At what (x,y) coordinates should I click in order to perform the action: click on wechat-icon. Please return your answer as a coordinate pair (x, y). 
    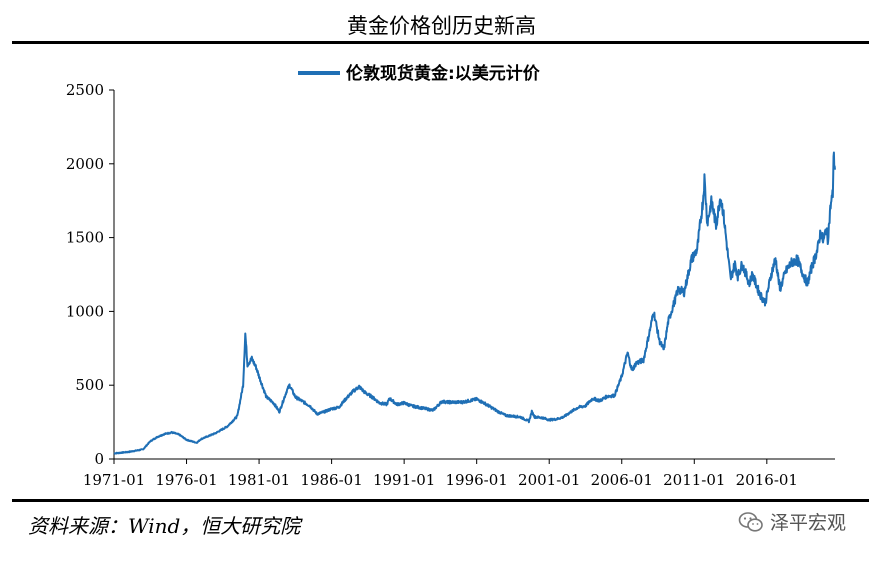
    Looking at the image, I should click on (750, 521).